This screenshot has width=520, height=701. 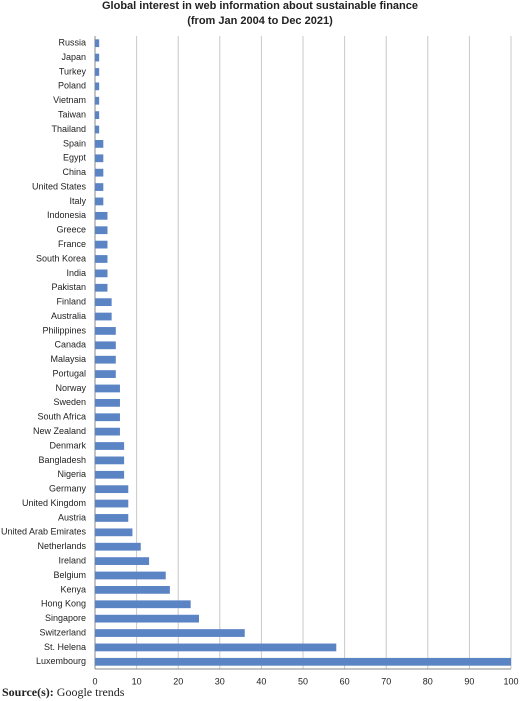 I want to click on y-tick-label: Nigeria, so click(x=71, y=474).